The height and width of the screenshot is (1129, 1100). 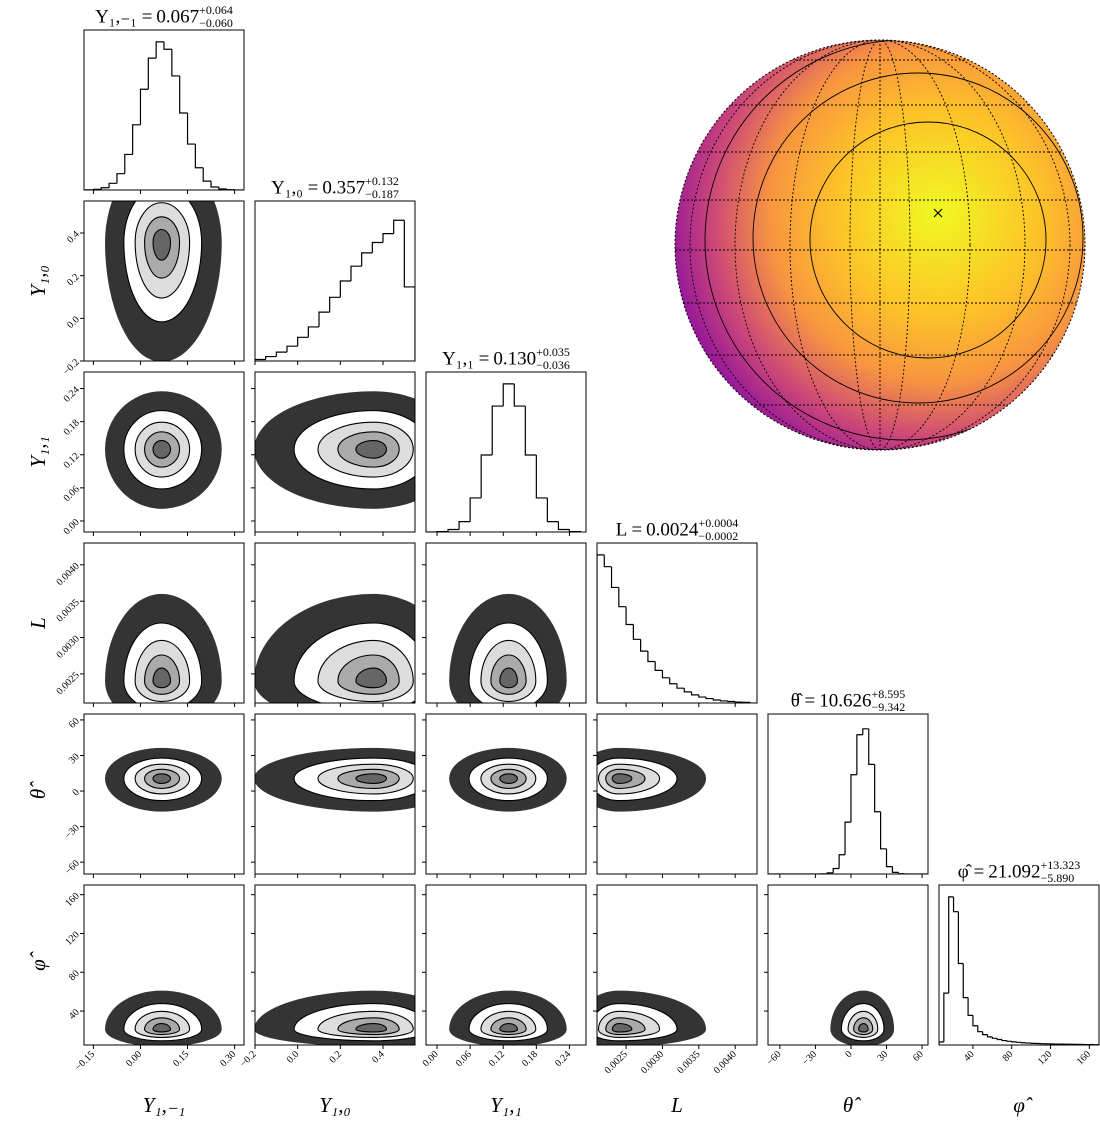 I want to click on y-tick-label: 30, so click(x=74, y=758).